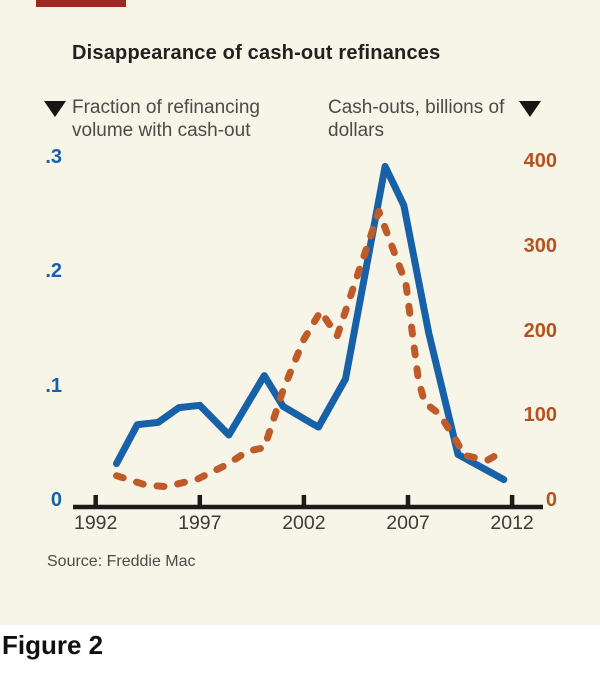  I want to click on source-note: Source: Freddie Mac, so click(121, 561).